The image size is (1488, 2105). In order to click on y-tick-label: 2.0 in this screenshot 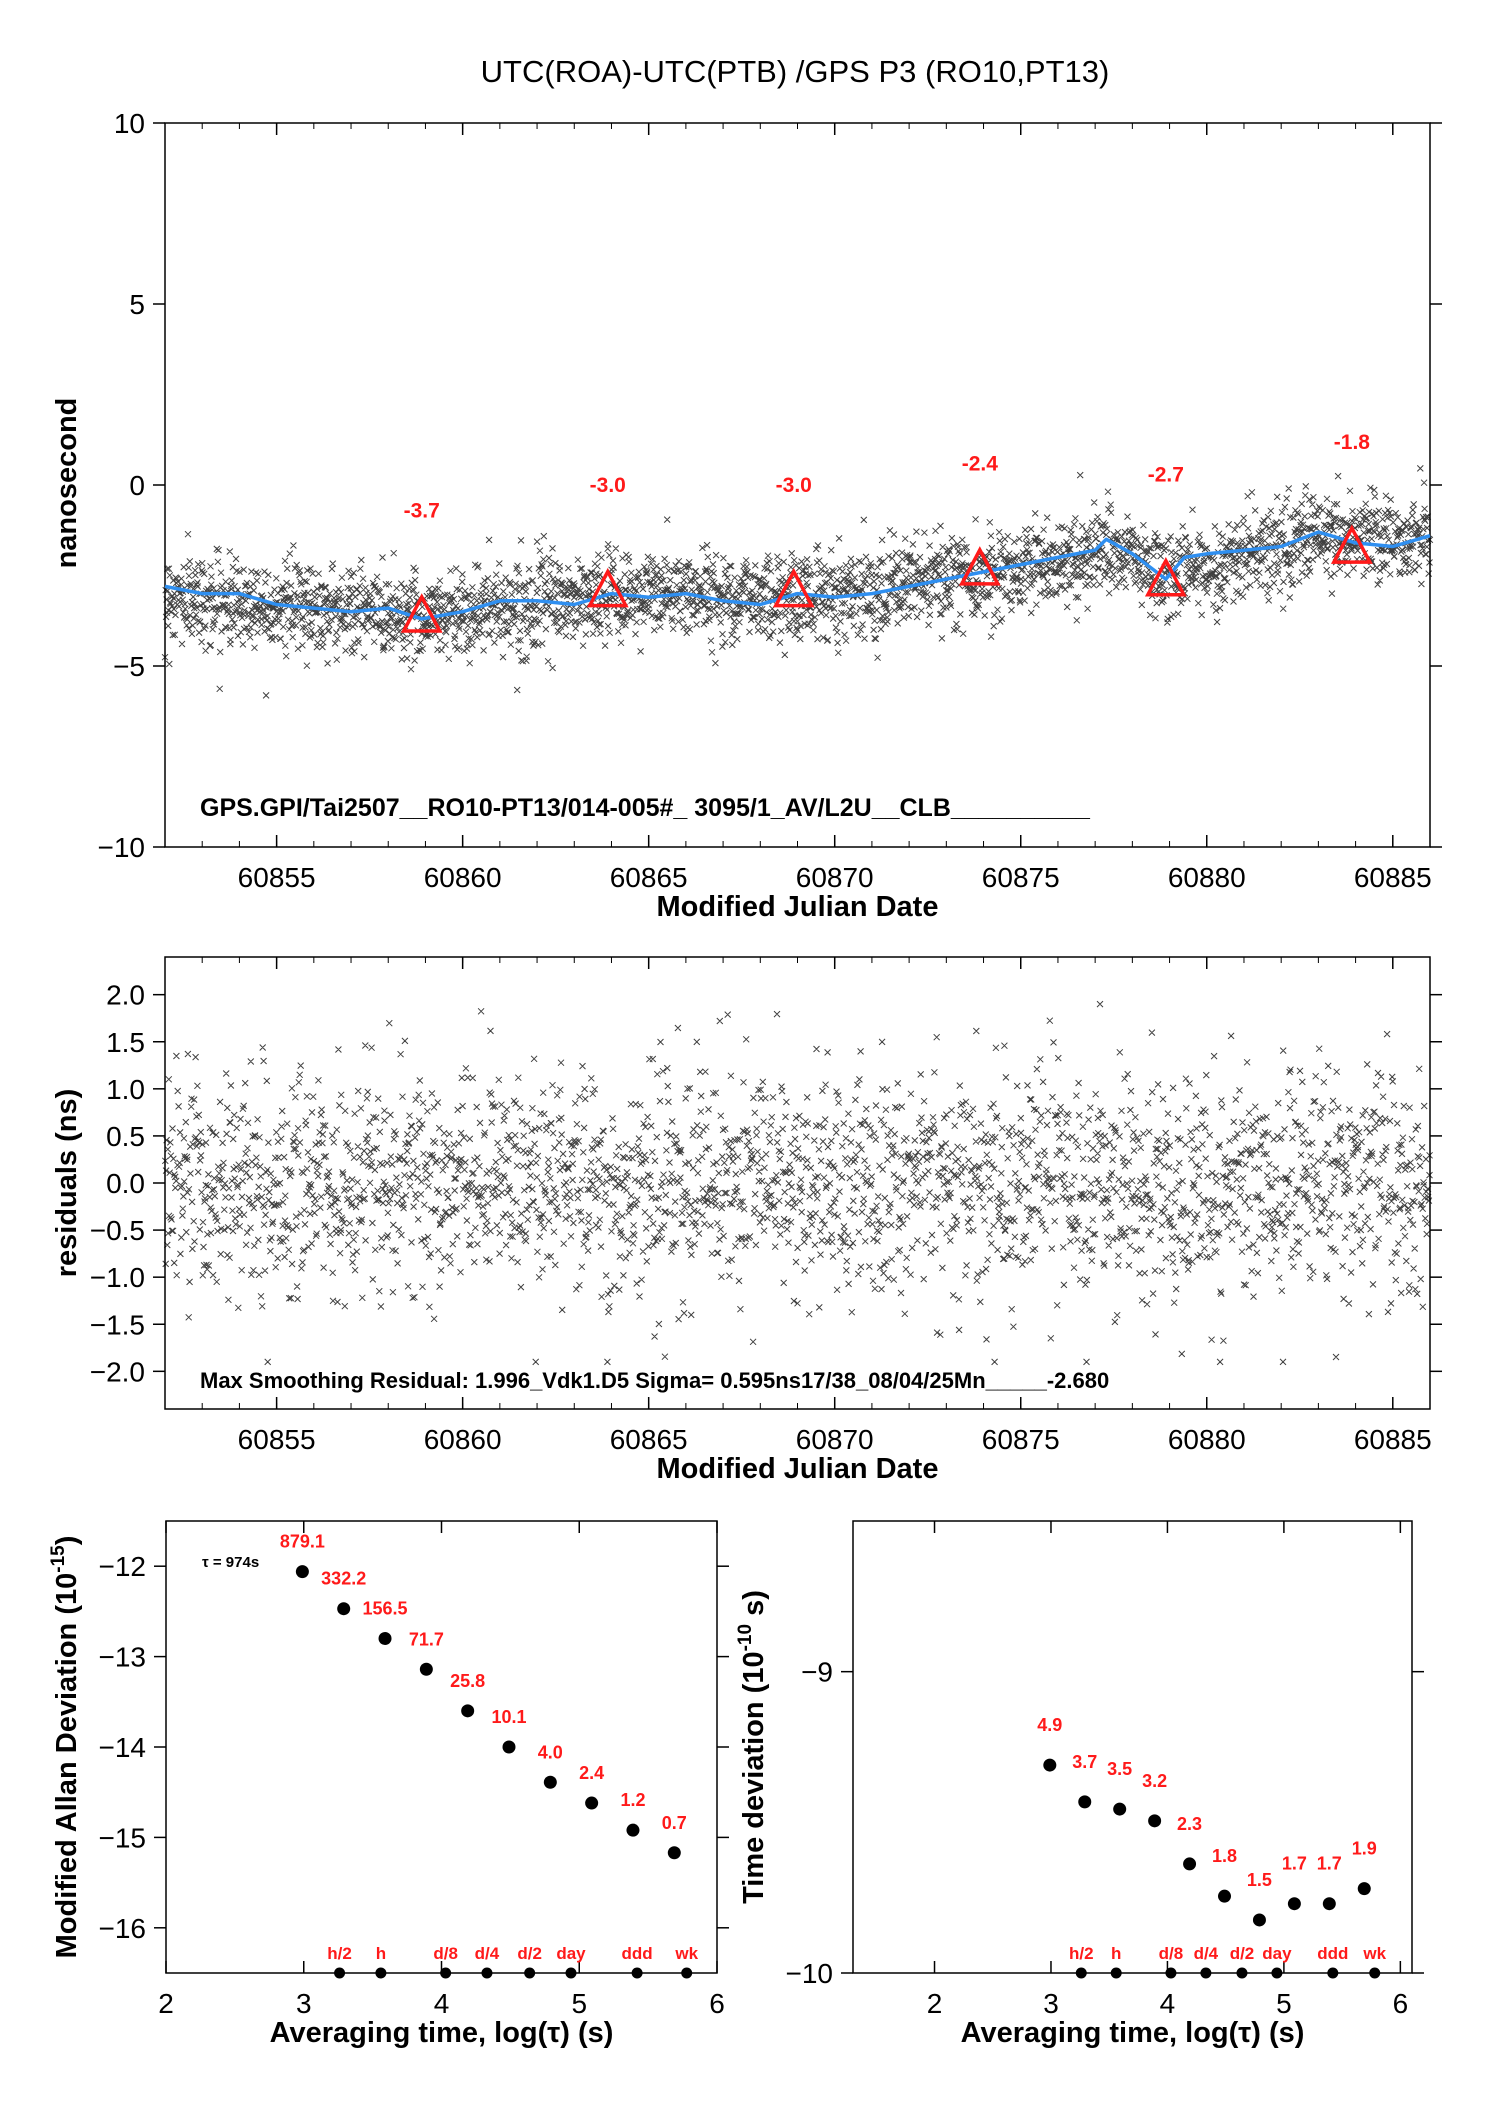, I will do `click(125, 995)`.